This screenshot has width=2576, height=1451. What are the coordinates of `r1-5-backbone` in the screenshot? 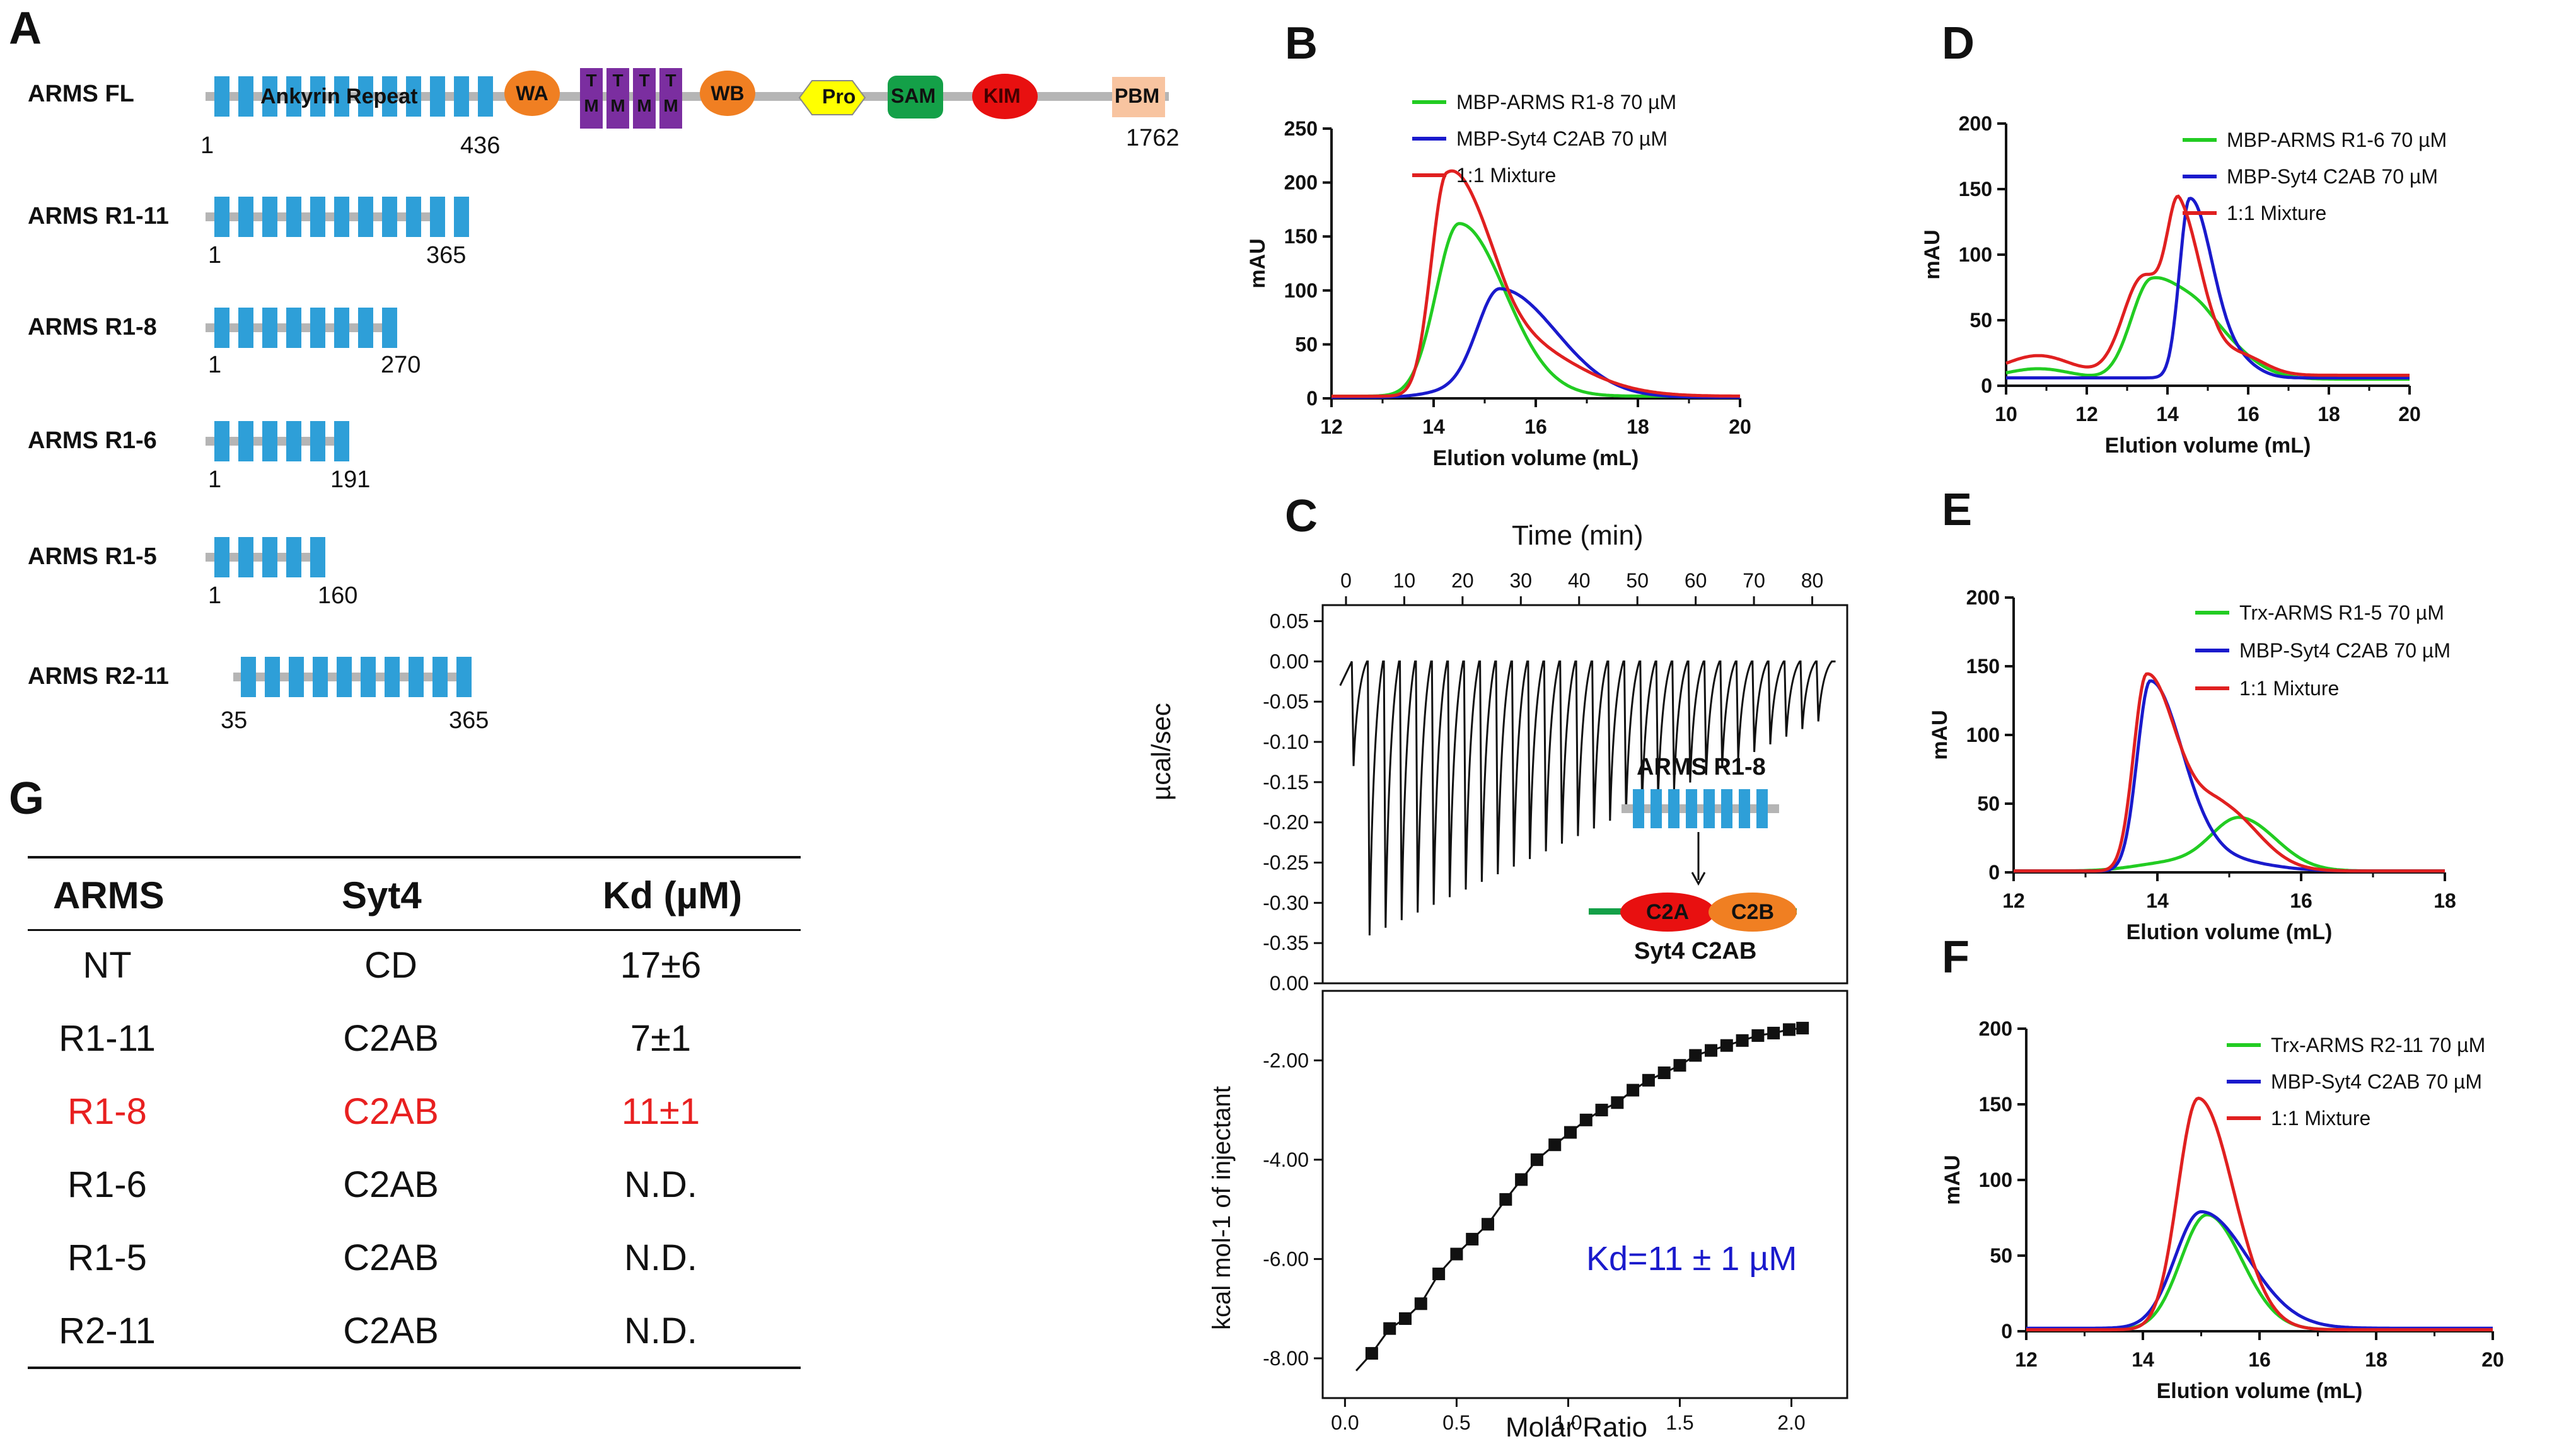 It's located at (262, 558).